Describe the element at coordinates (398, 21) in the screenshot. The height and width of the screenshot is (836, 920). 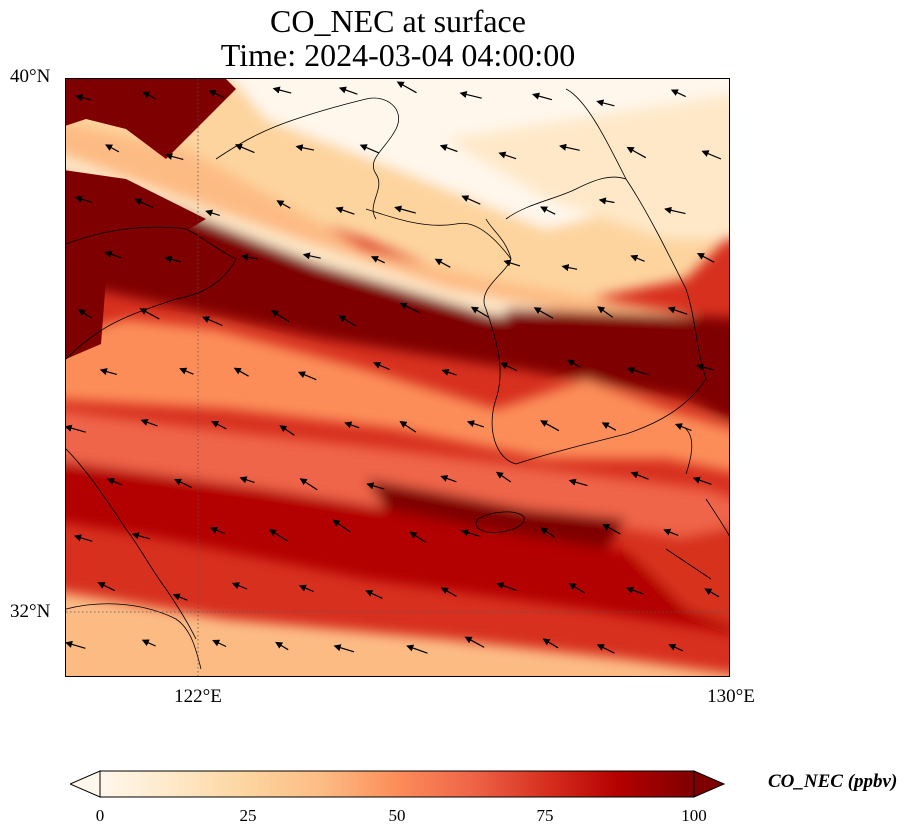
I see `title-line-1: CO_NEC at surface` at that location.